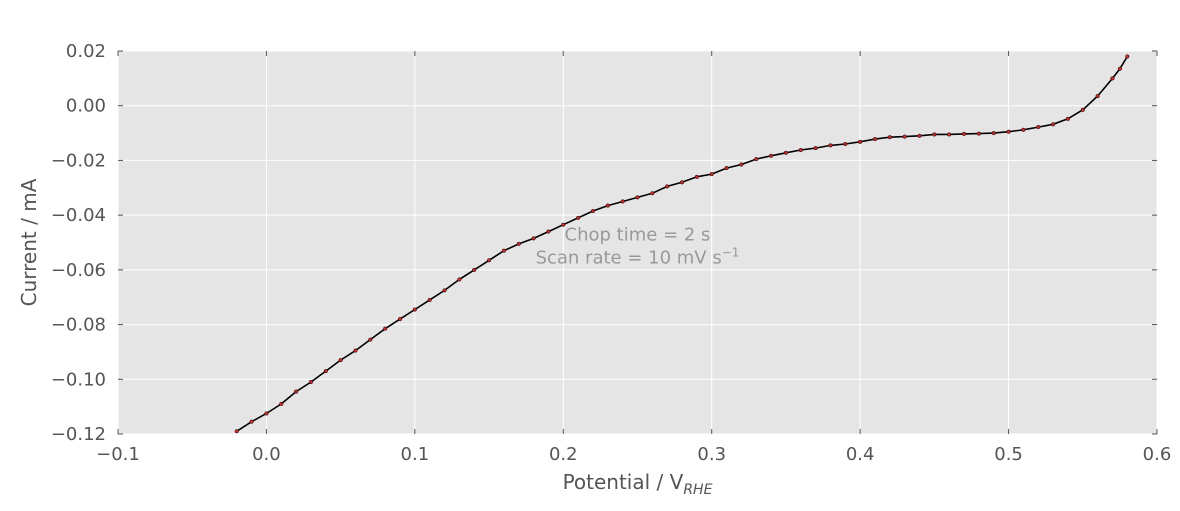 Image resolution: width=1180 pixels, height=511 pixels. I want to click on y-tick-label: −0.12, so click(78, 434).